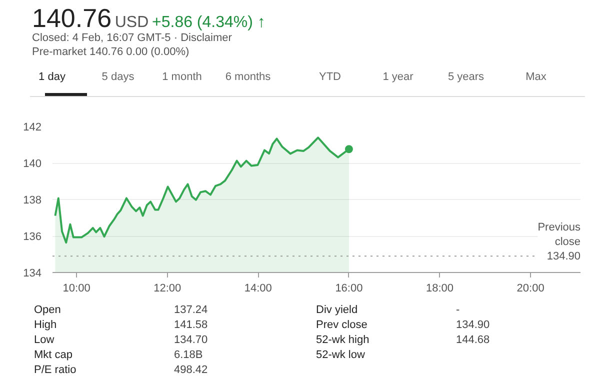 The image size is (600, 386). I want to click on text: High, so click(45, 325).